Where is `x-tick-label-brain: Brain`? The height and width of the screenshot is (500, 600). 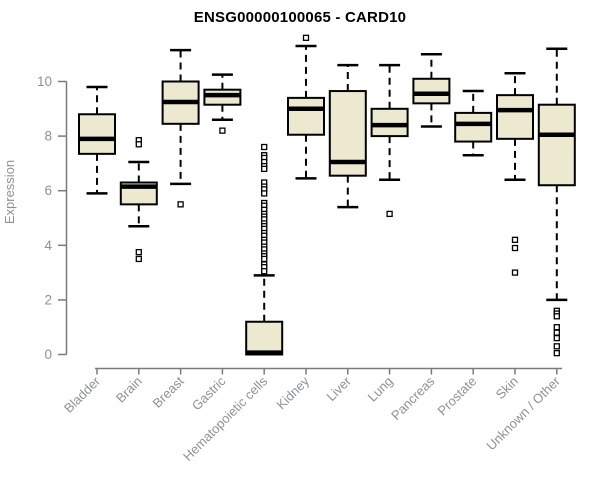 x-tick-label-brain: Brain is located at coordinates (129, 390).